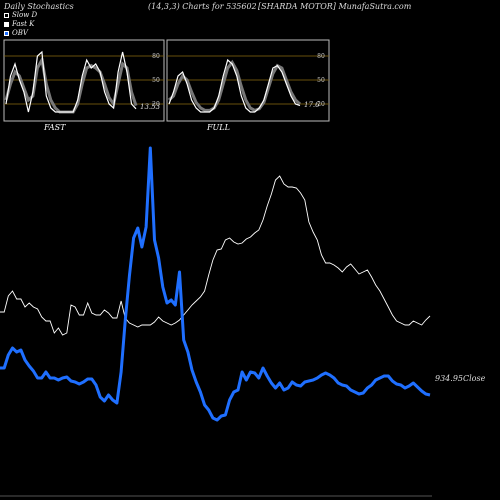 The height and width of the screenshot is (500, 500). Describe the element at coordinates (156, 56) in the screenshot. I see `fast-tick-80: 80` at that location.